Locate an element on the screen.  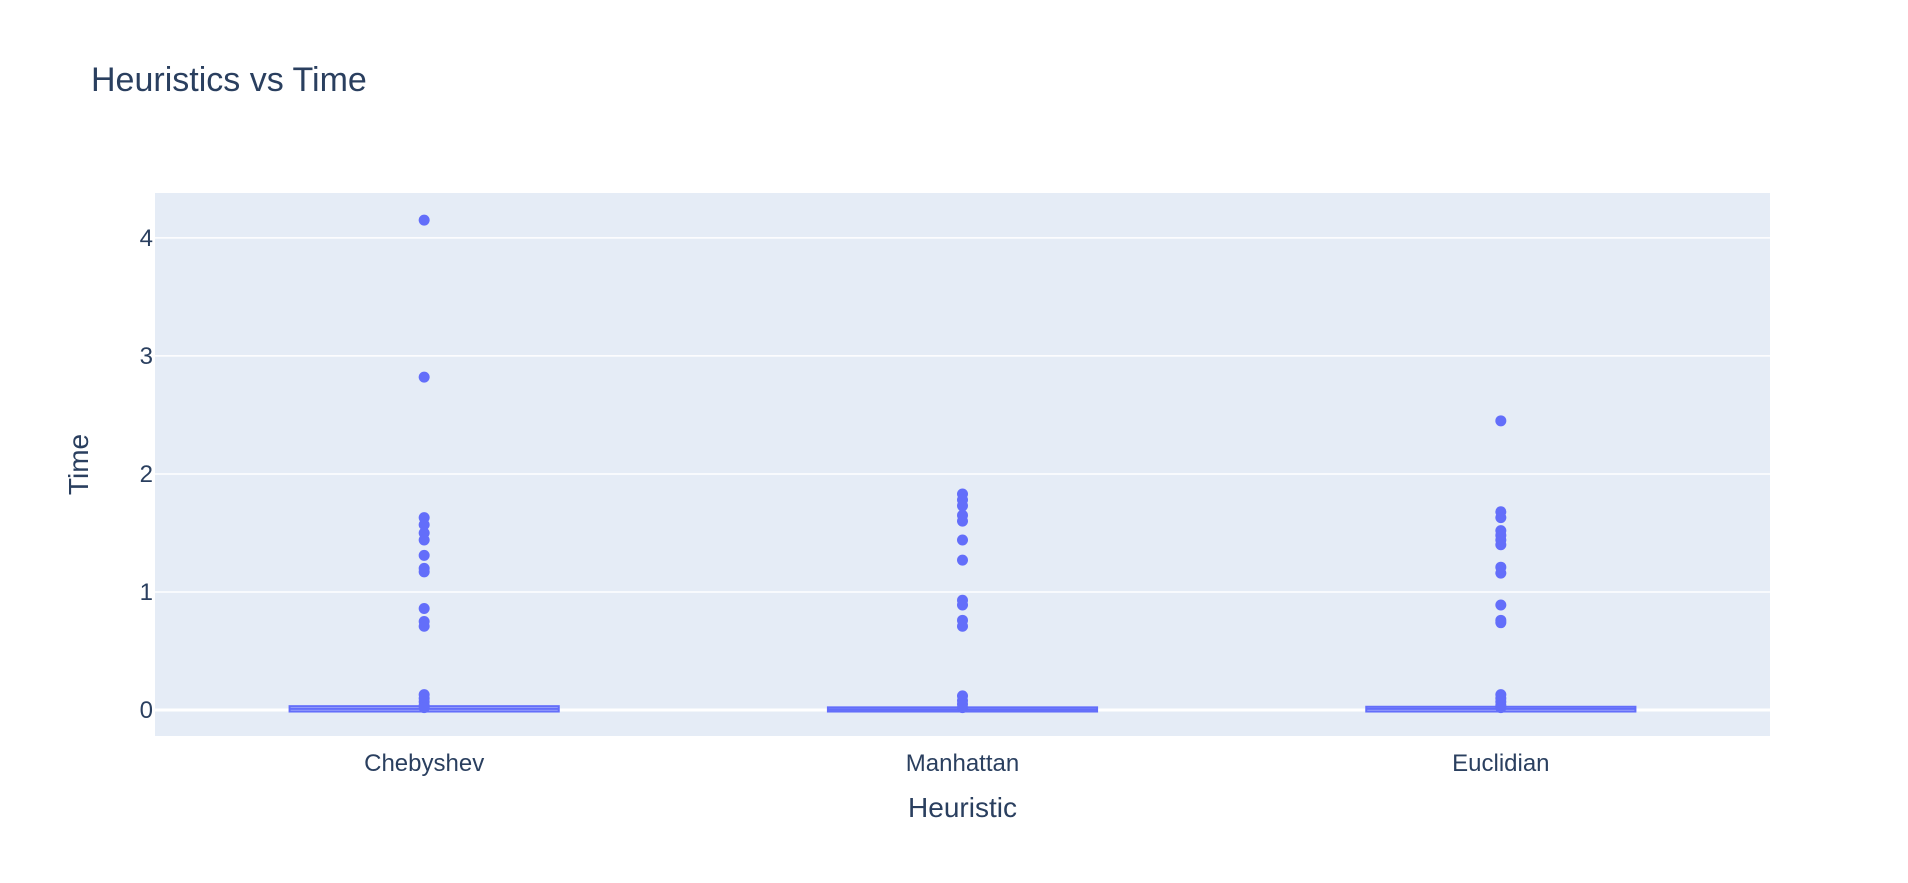
x-tick-label: Manhattan is located at coordinates (962, 763).